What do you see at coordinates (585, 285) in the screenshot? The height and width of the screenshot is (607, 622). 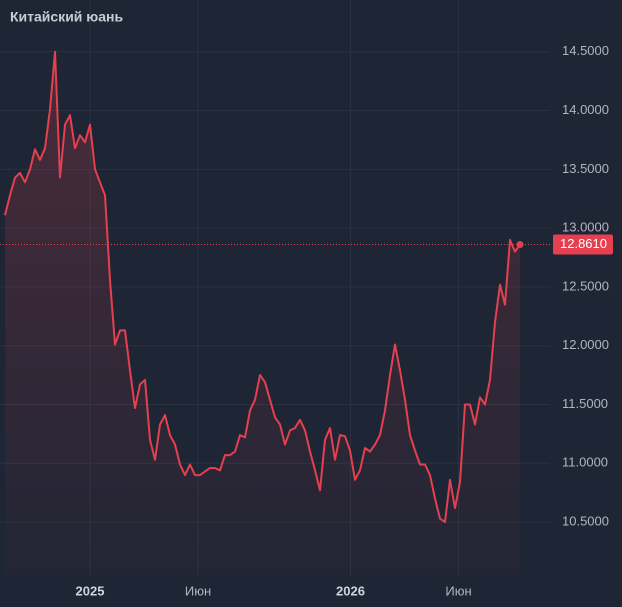 I see `y-tick-label: 12.5000` at bounding box center [585, 285].